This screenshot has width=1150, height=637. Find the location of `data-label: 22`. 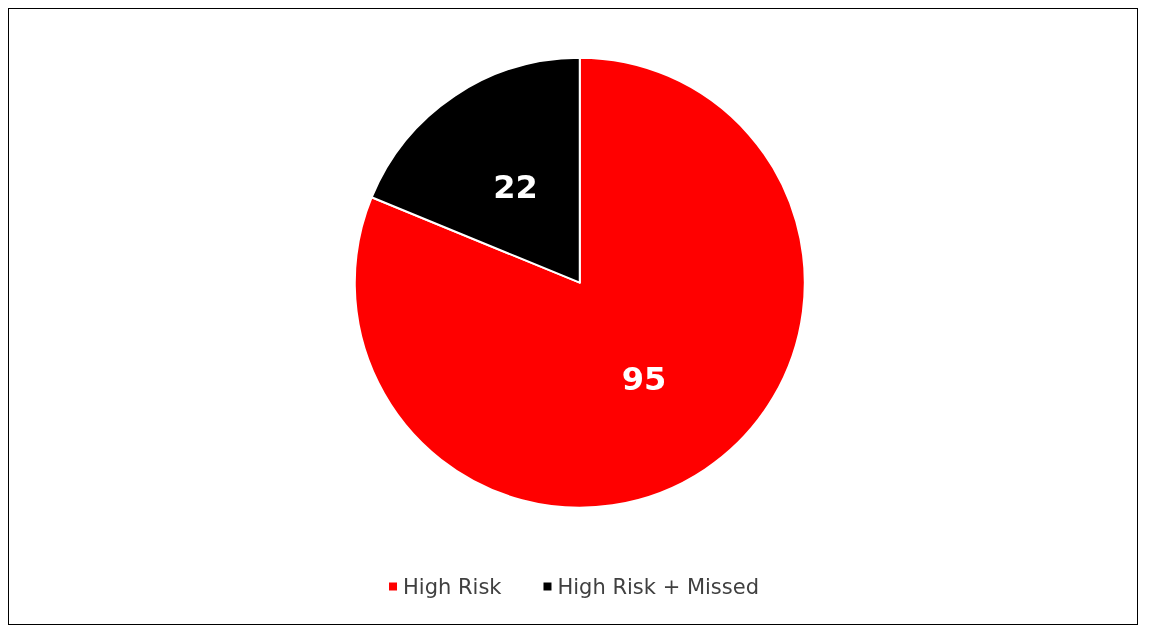

data-label: 22 is located at coordinates (515, 186).